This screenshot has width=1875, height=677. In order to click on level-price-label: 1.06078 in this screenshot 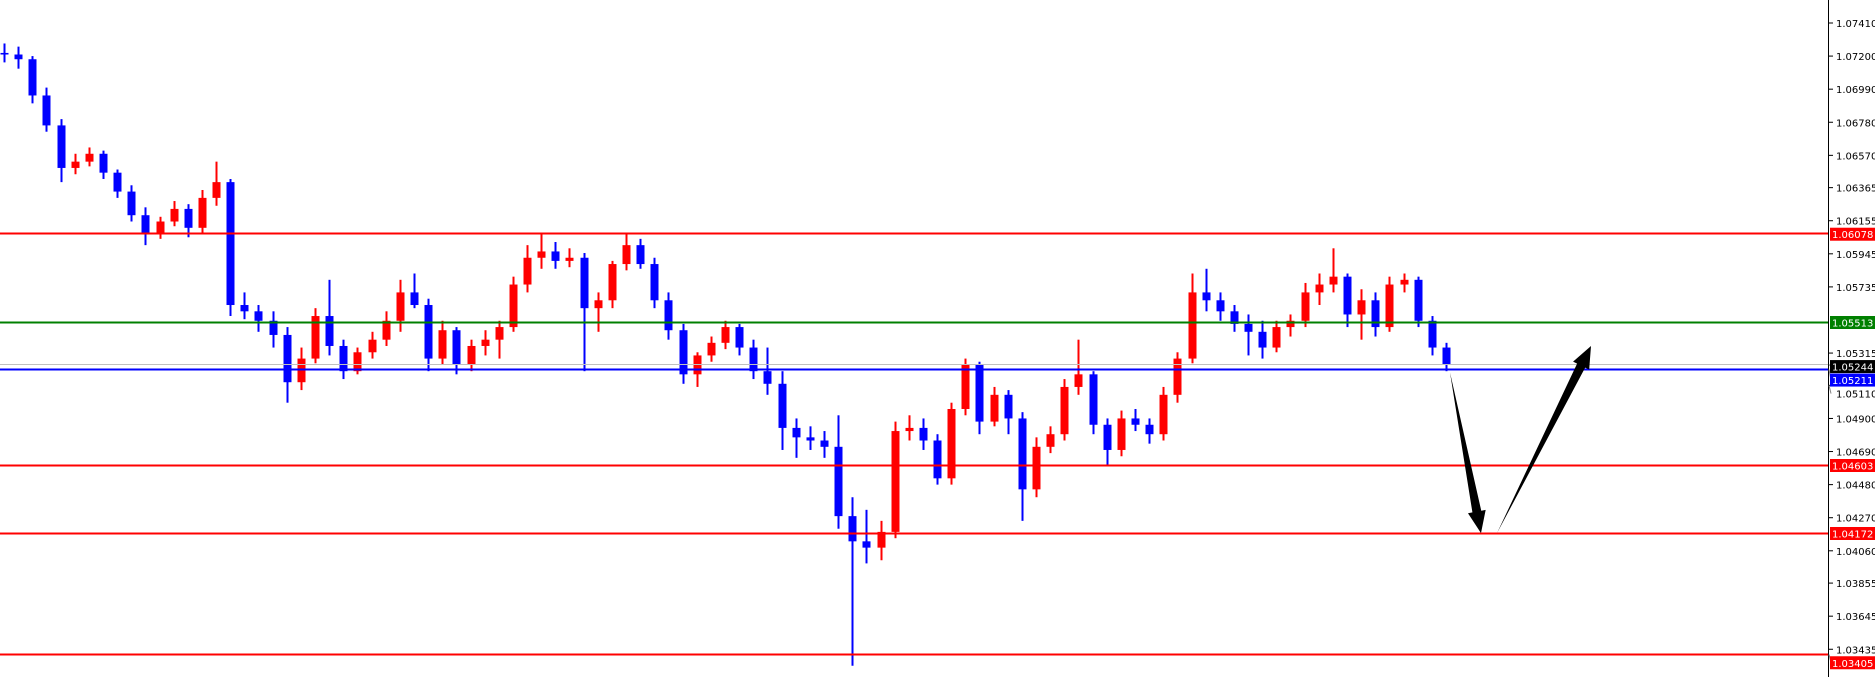, I will do `click(1852, 235)`.